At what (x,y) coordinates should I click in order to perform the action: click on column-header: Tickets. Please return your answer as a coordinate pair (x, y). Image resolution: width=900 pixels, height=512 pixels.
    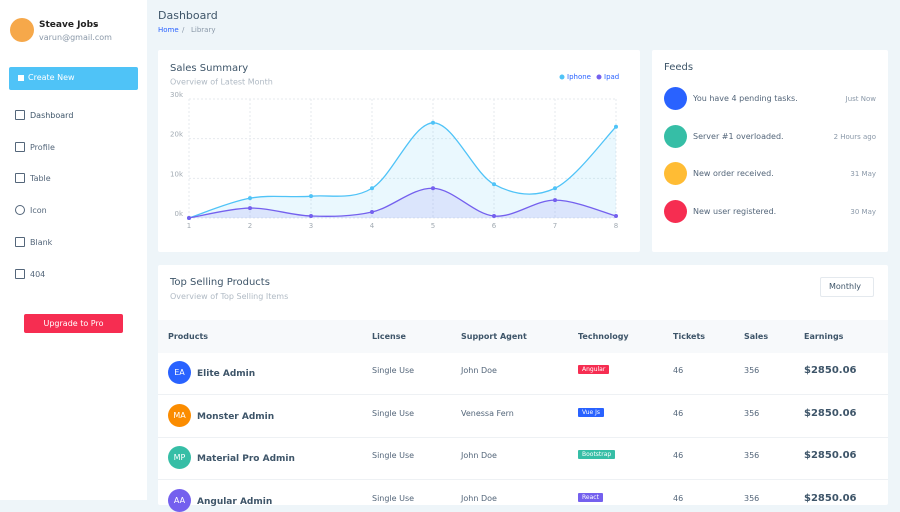
    Looking at the image, I should click on (689, 336).